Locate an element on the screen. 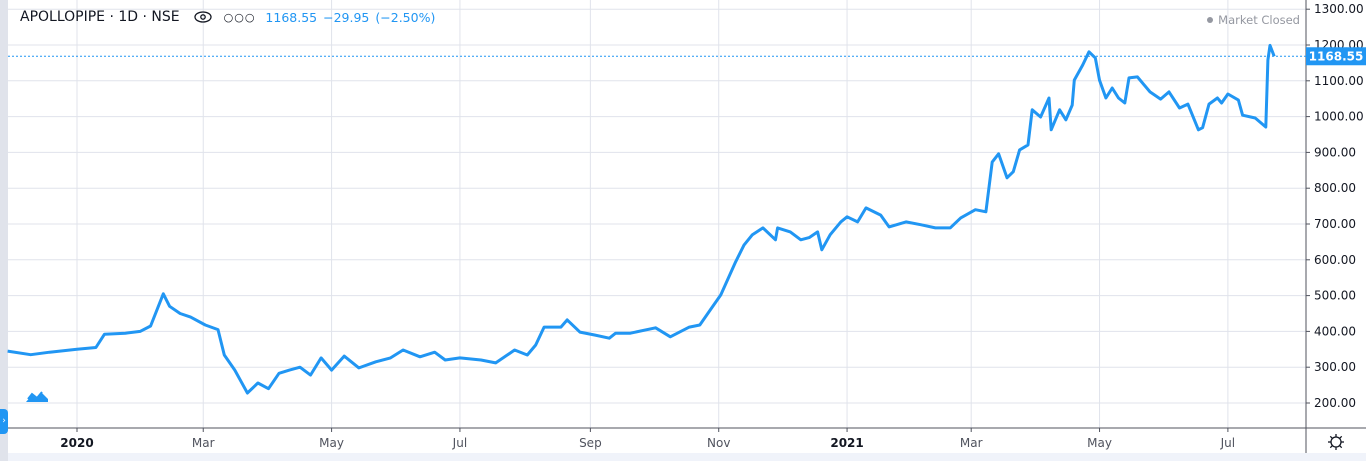  y-tick-label: 1100.00 is located at coordinates (1339, 81).